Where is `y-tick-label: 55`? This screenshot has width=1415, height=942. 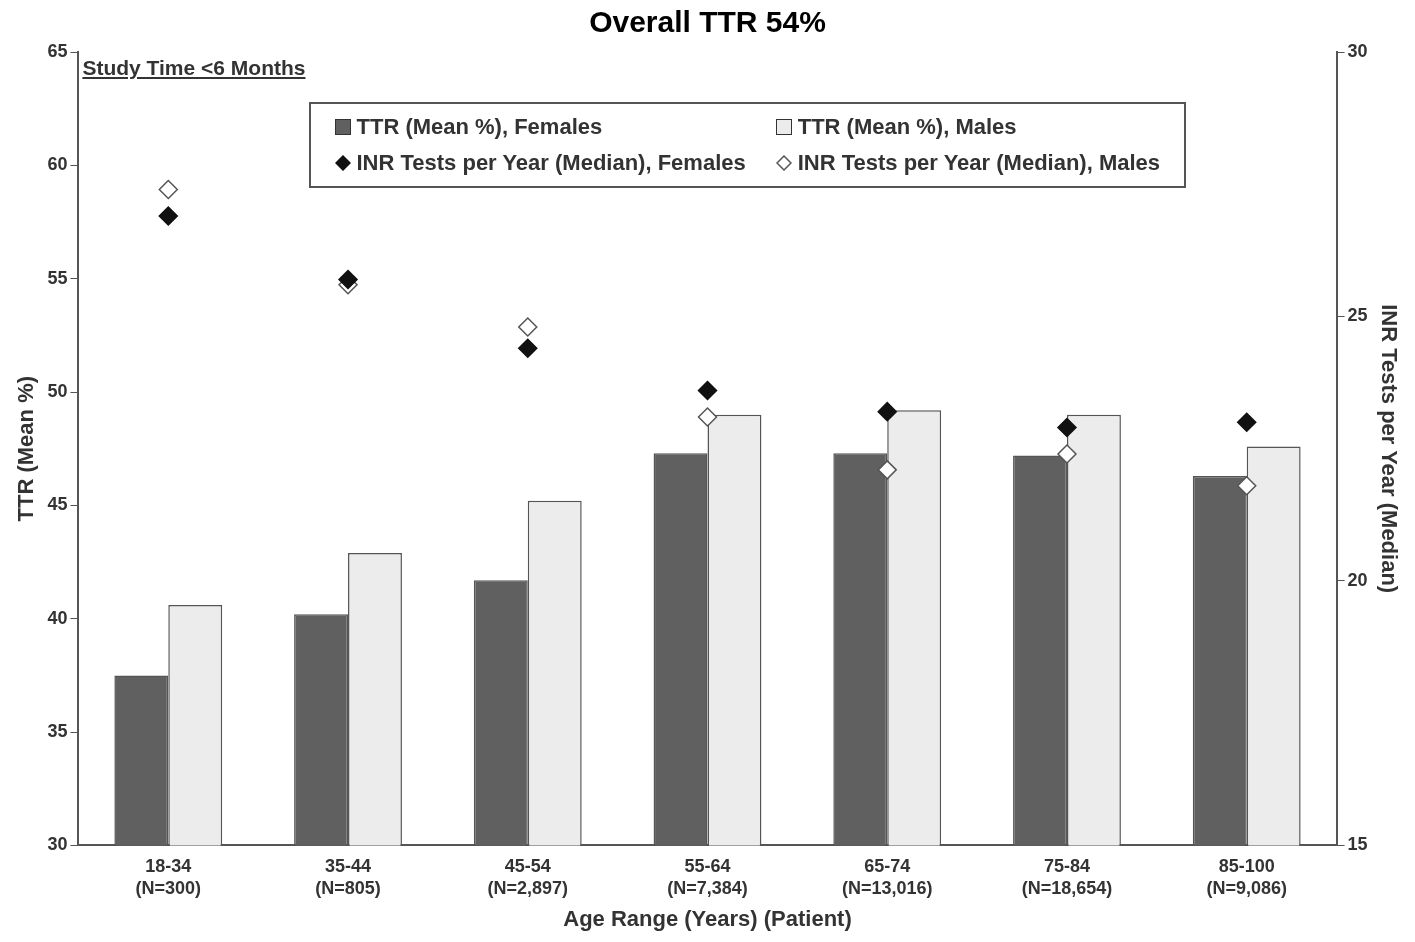 y-tick-label: 55 is located at coordinates (57, 277).